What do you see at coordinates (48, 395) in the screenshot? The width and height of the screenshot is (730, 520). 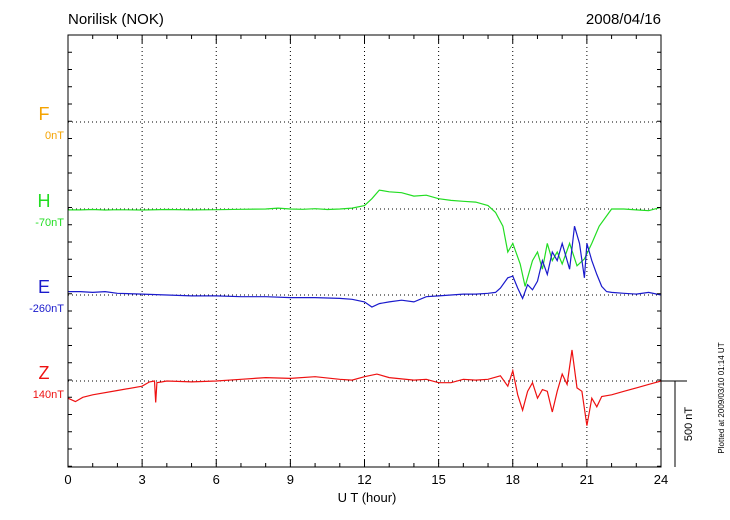 I see `series-offset-z: 140nT` at bounding box center [48, 395].